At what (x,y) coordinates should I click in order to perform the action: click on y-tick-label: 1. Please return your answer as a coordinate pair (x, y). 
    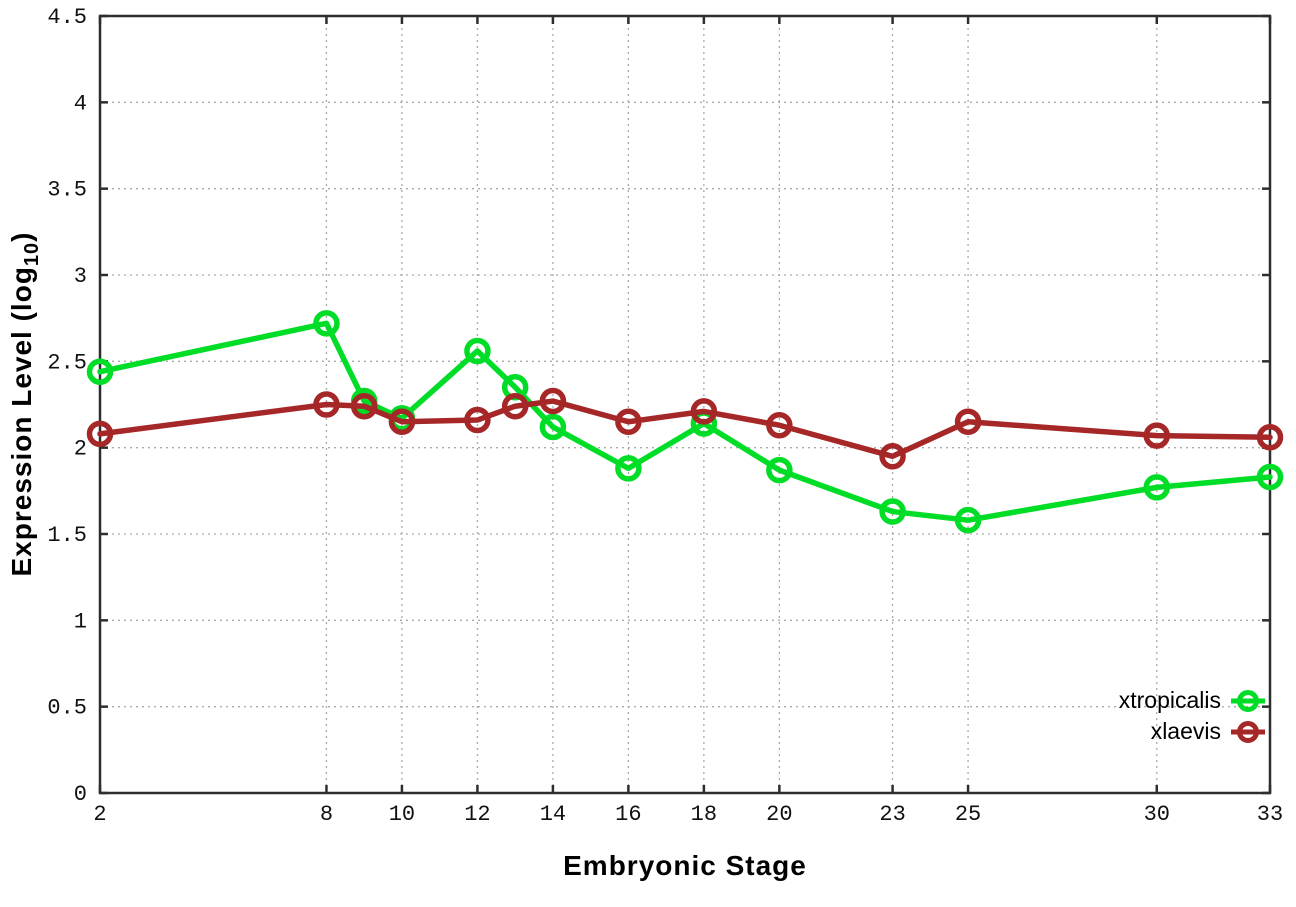
    Looking at the image, I should click on (80, 621).